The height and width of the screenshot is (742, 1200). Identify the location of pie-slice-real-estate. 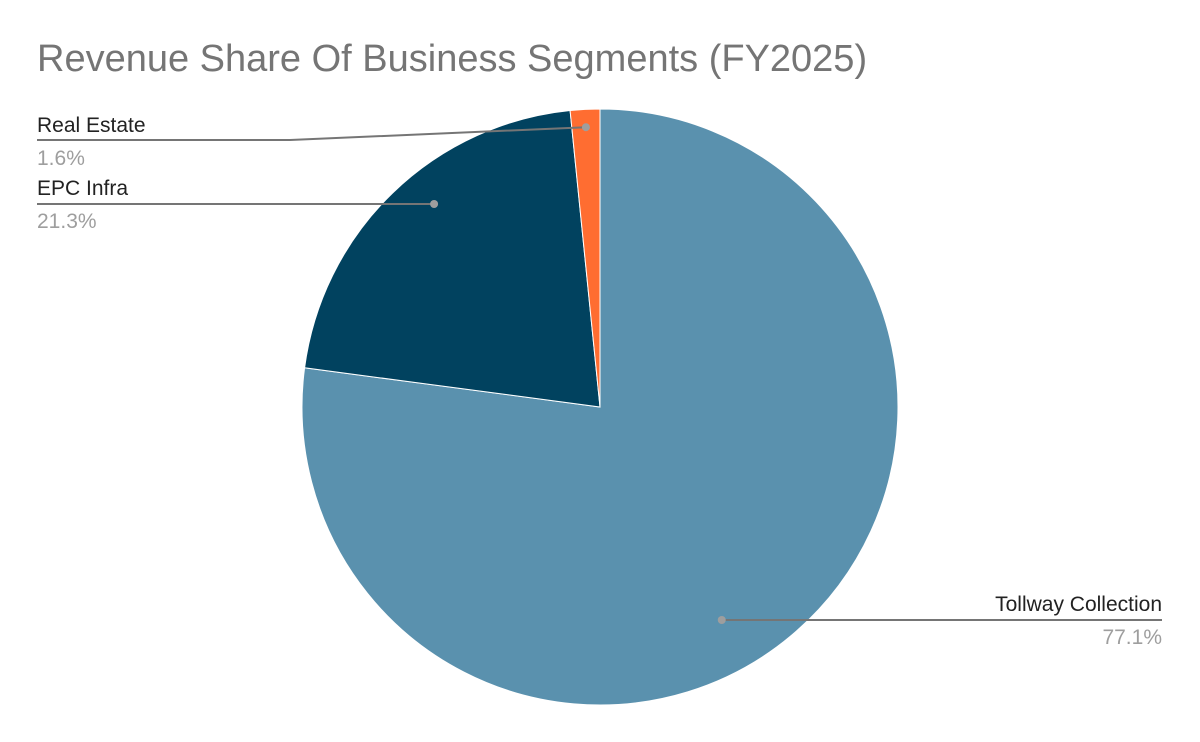
(585, 258).